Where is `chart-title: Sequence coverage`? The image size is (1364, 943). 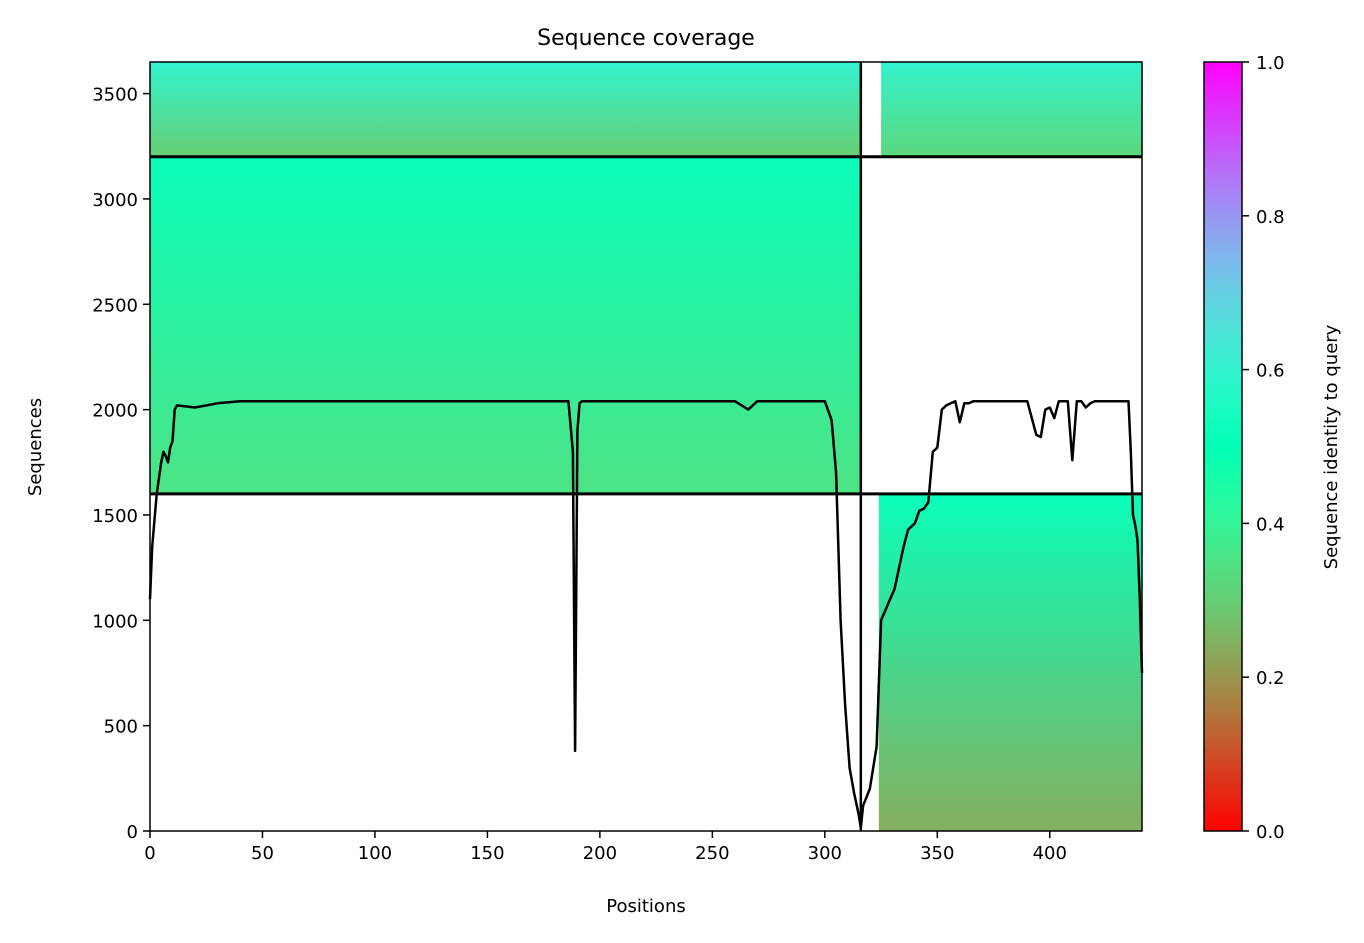
chart-title: Sequence coverage is located at coordinates (646, 38).